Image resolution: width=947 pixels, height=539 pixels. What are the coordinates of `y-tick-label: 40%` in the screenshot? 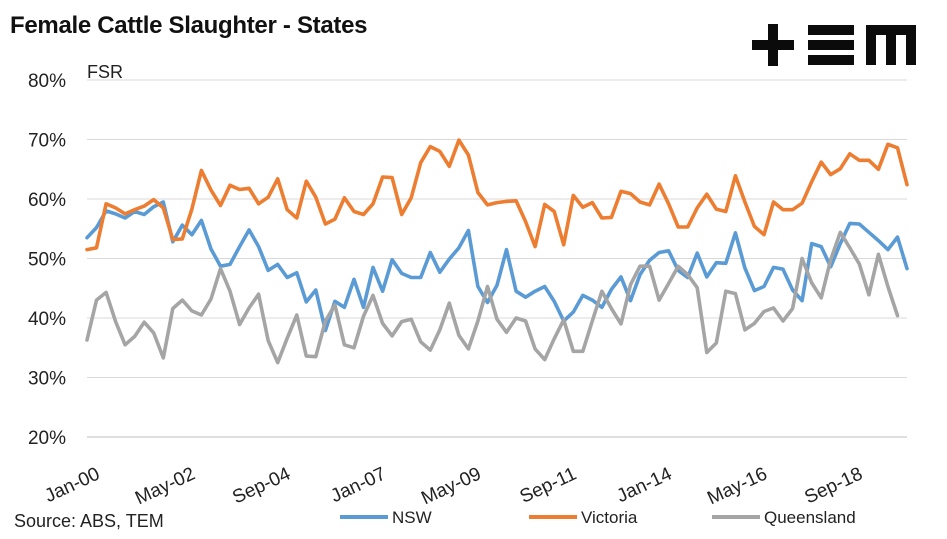 It's located at (47, 319).